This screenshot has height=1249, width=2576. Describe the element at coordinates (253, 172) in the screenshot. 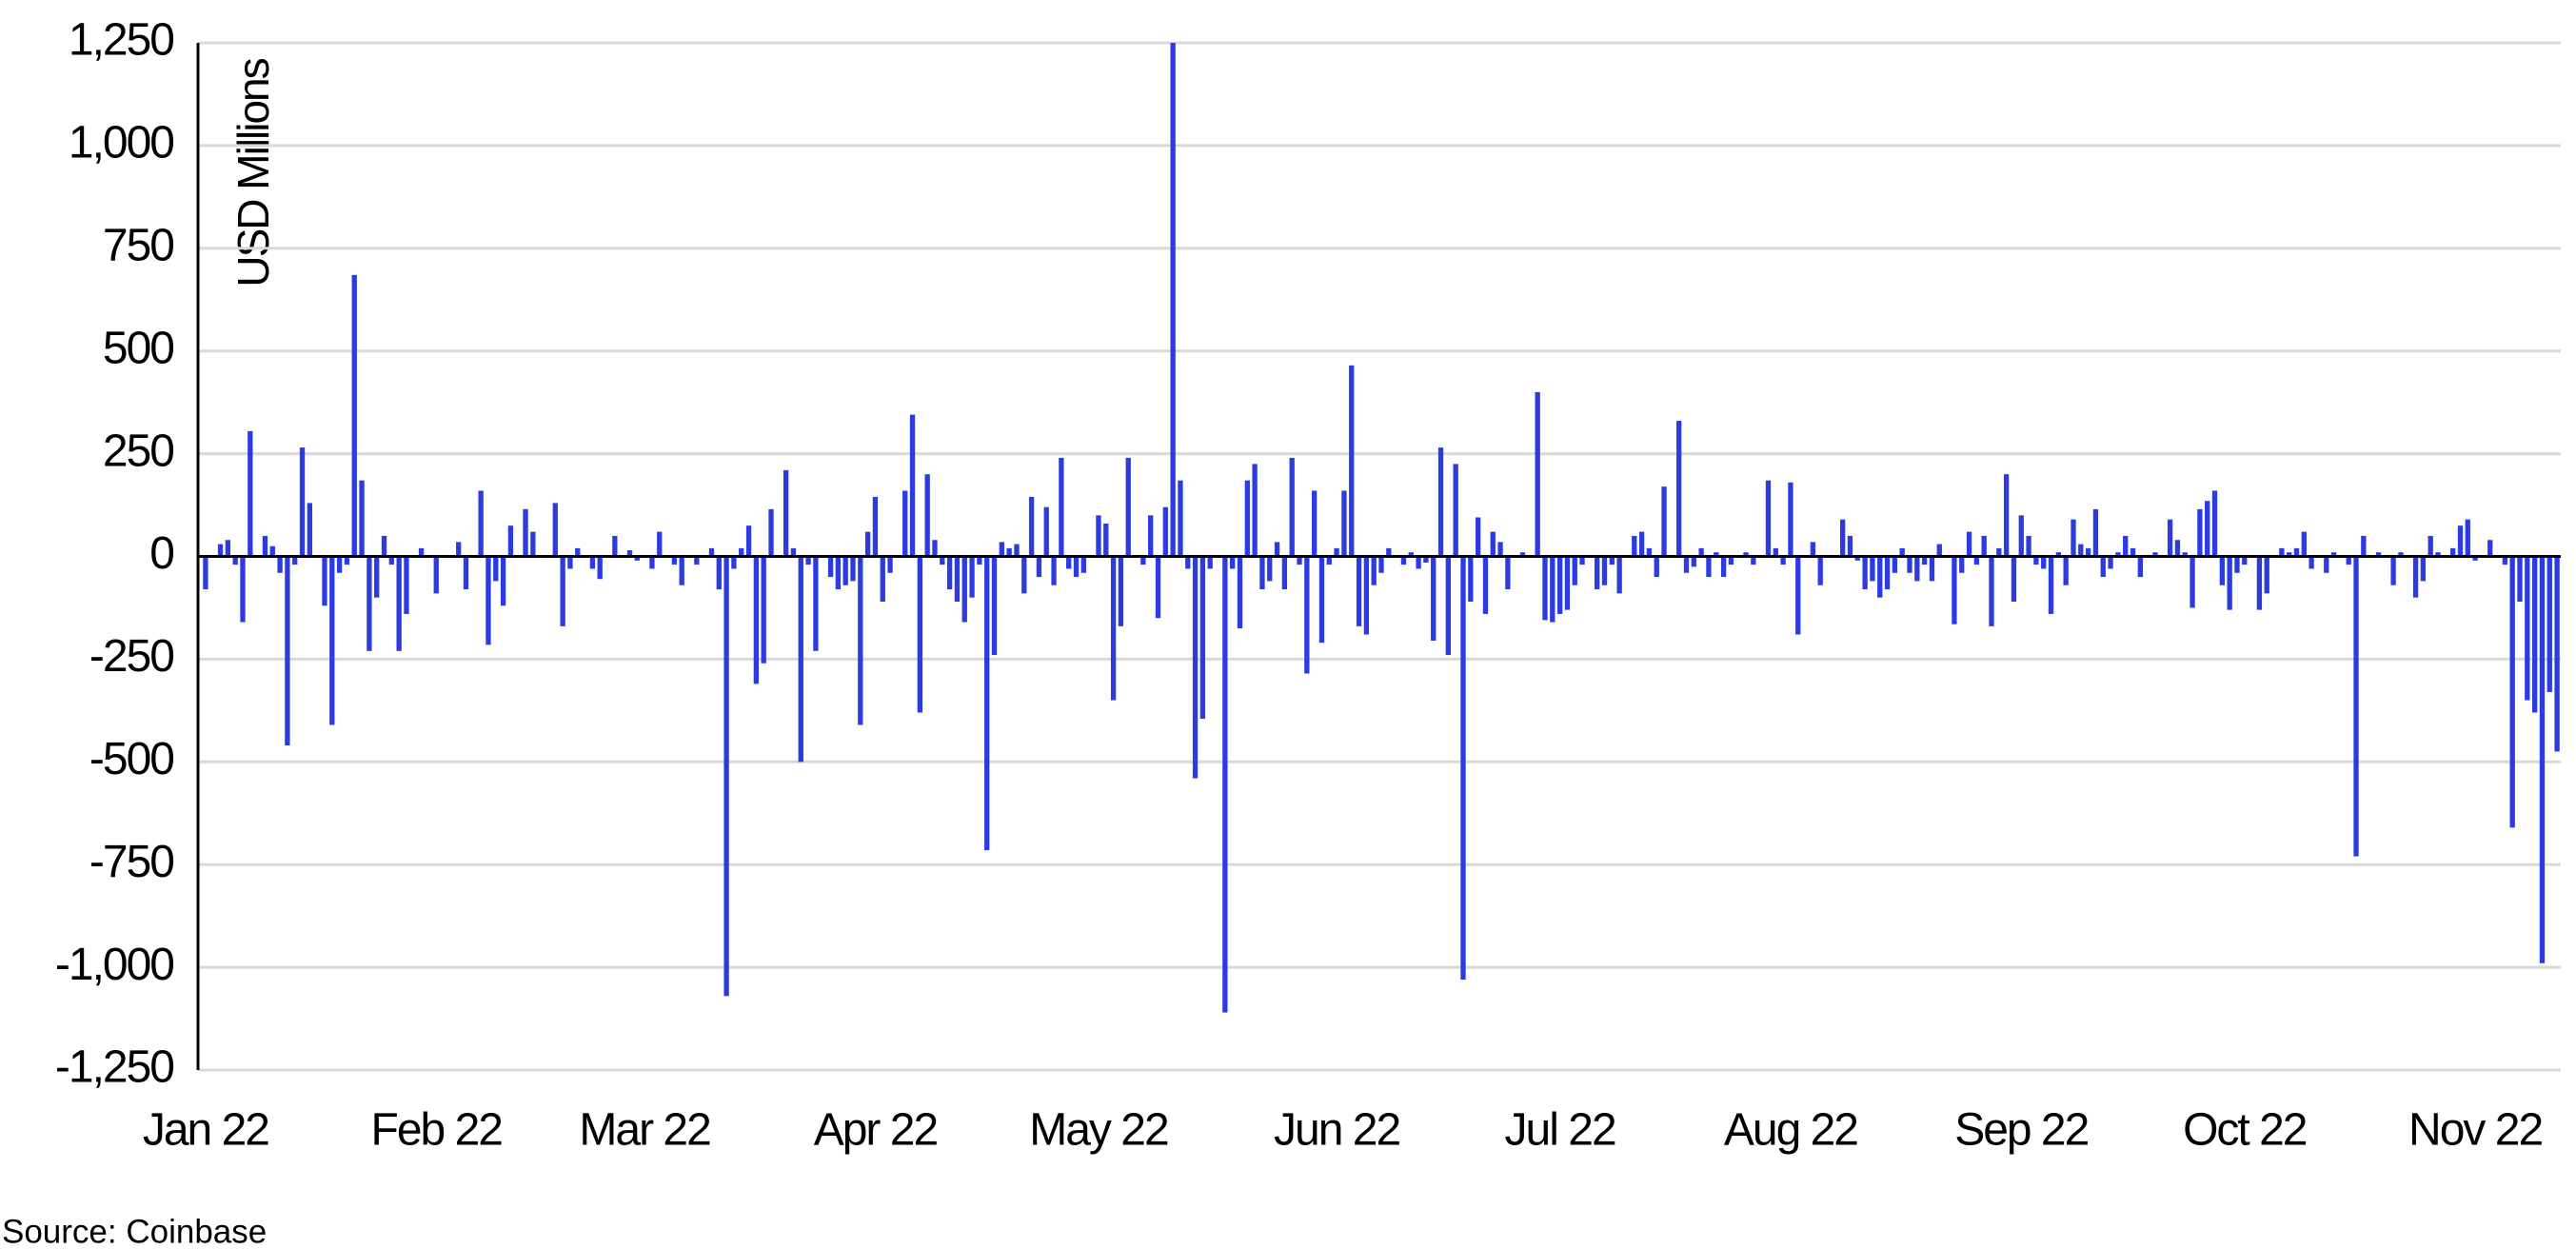

I see `y-axis-title: USD Millions` at that location.